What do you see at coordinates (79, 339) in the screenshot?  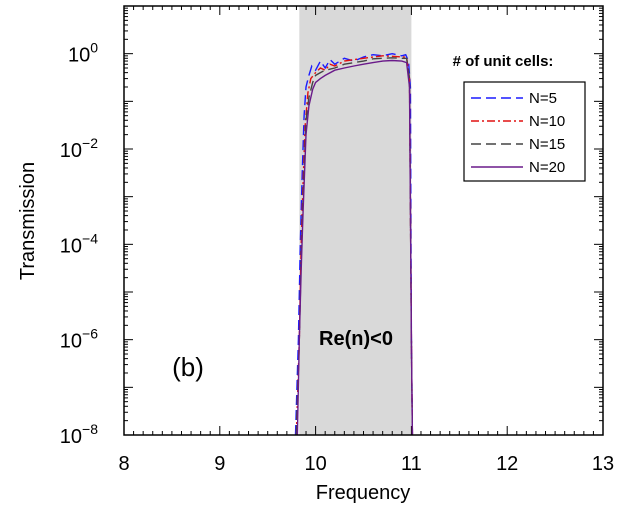 I see `y-tick-label: 10⁻⁶` at bounding box center [79, 339].